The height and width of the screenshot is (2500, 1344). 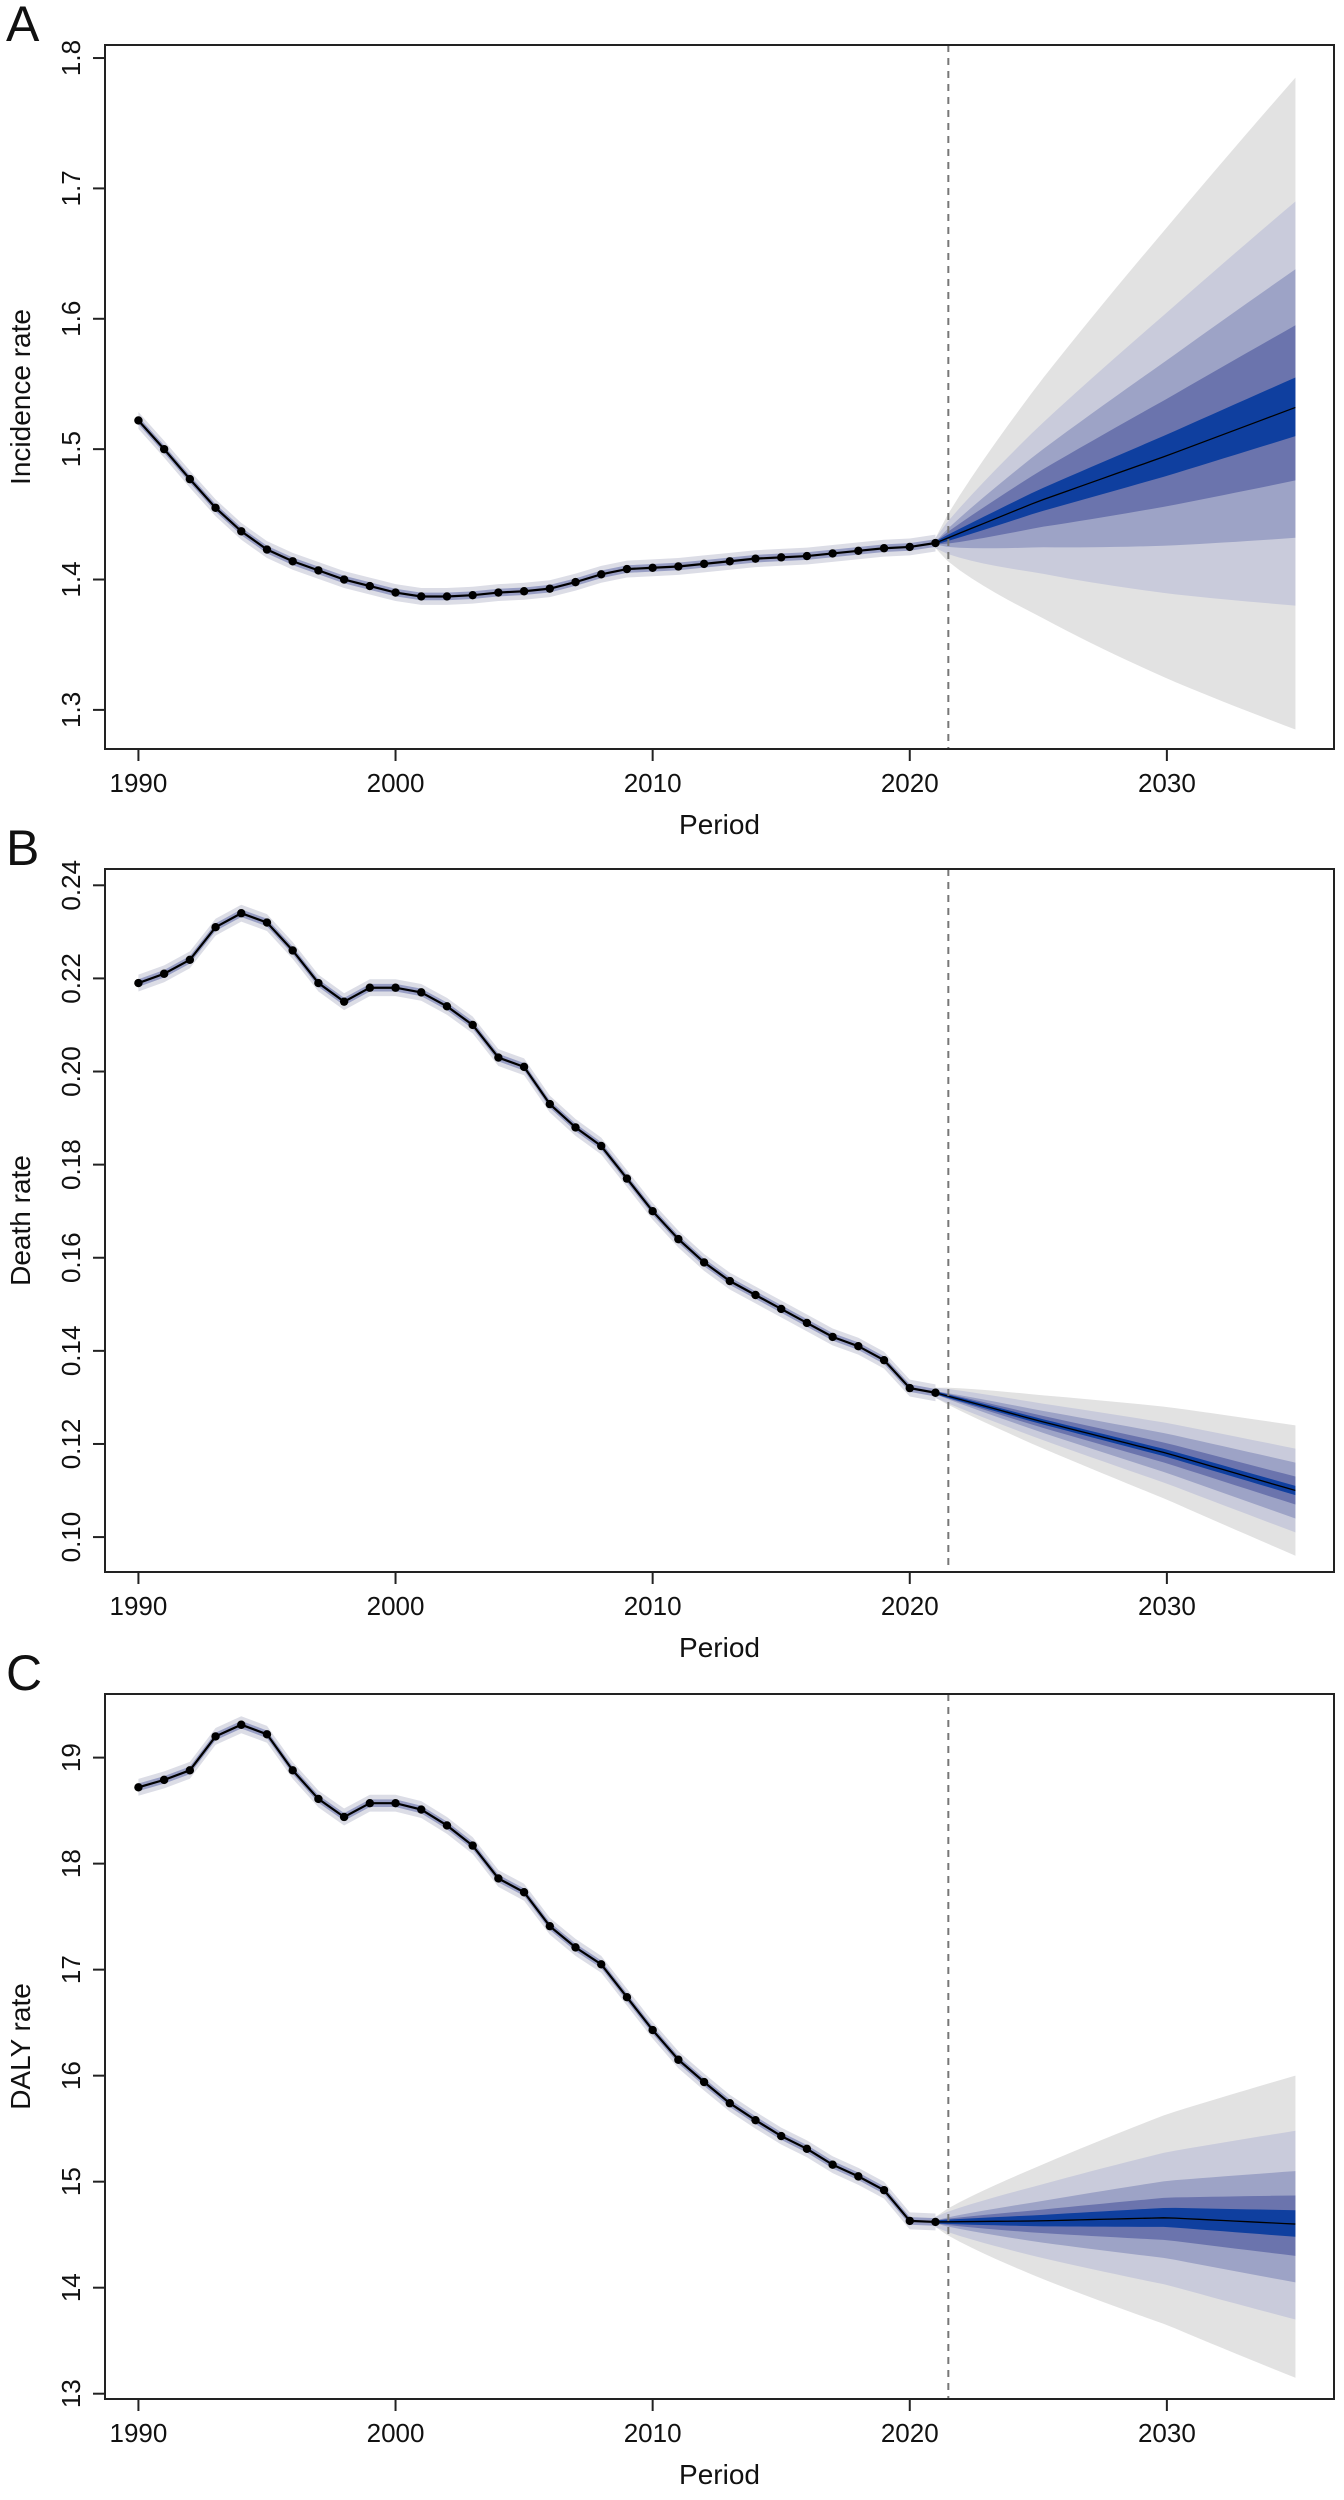 What do you see at coordinates (71, 1863) in the screenshot?
I see `y-tick-label: 18` at bounding box center [71, 1863].